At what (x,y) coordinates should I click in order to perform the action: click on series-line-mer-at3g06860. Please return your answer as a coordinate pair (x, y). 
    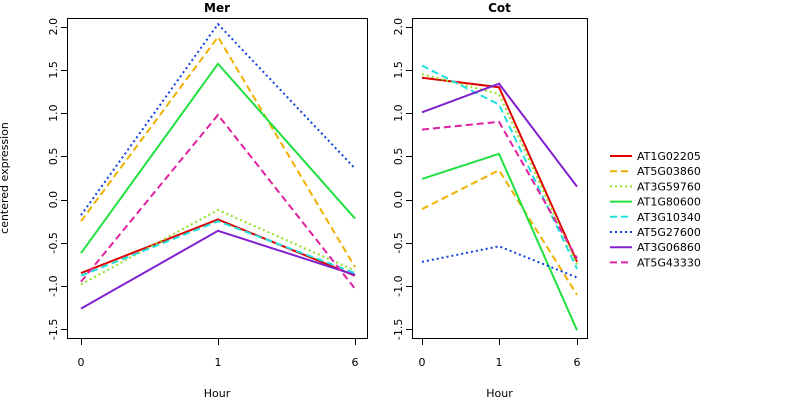
    Looking at the image, I should click on (218, 269).